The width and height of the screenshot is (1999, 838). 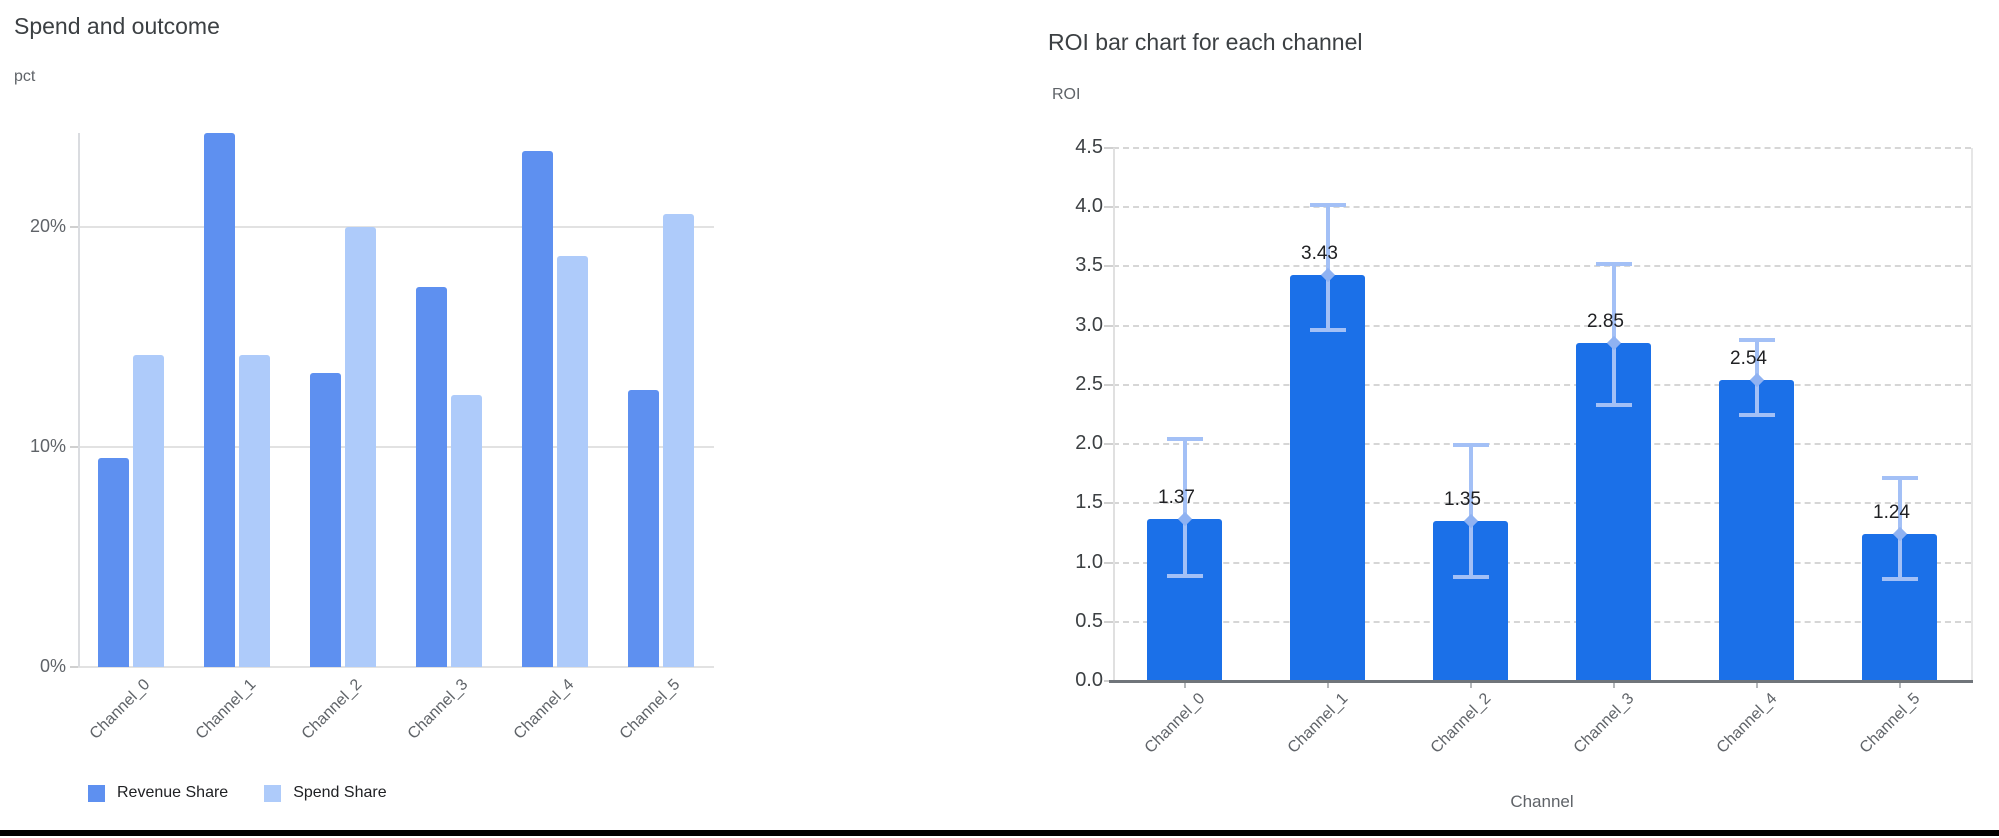 I want to click on x-tick-label: Channel_1, so click(x=1318, y=723).